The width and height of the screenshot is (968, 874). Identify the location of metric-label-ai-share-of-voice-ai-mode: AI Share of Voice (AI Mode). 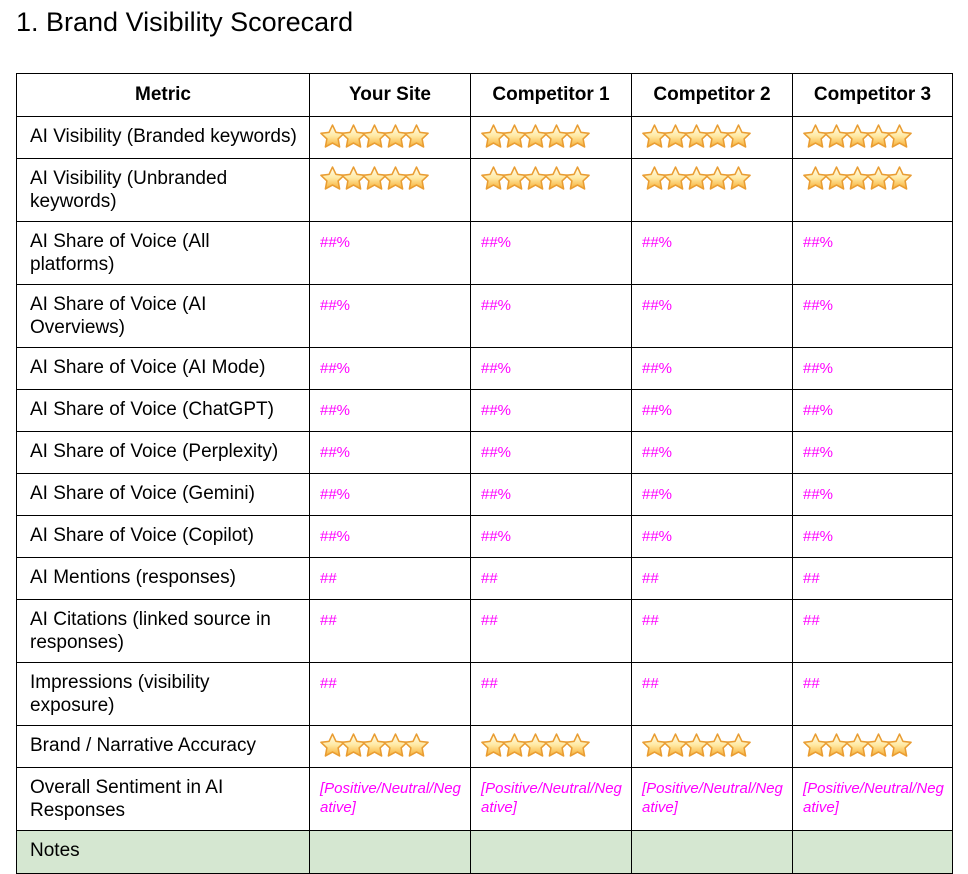
(163, 368).